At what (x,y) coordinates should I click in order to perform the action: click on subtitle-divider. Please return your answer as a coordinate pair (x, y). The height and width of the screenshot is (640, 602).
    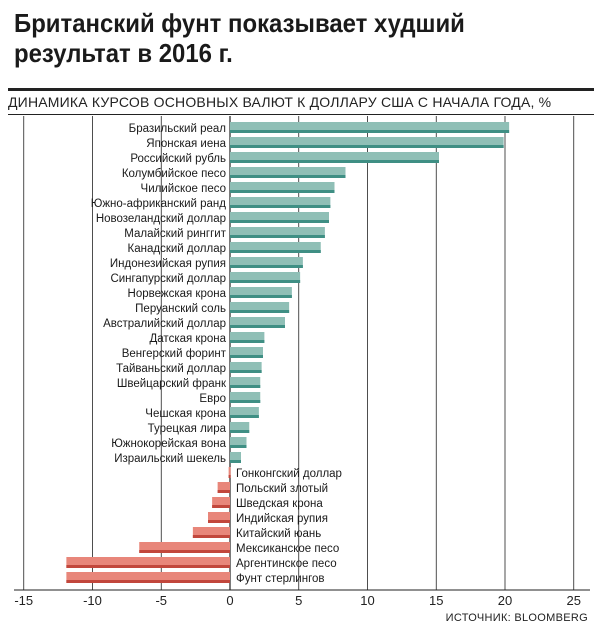
    Looking at the image, I should click on (301, 114).